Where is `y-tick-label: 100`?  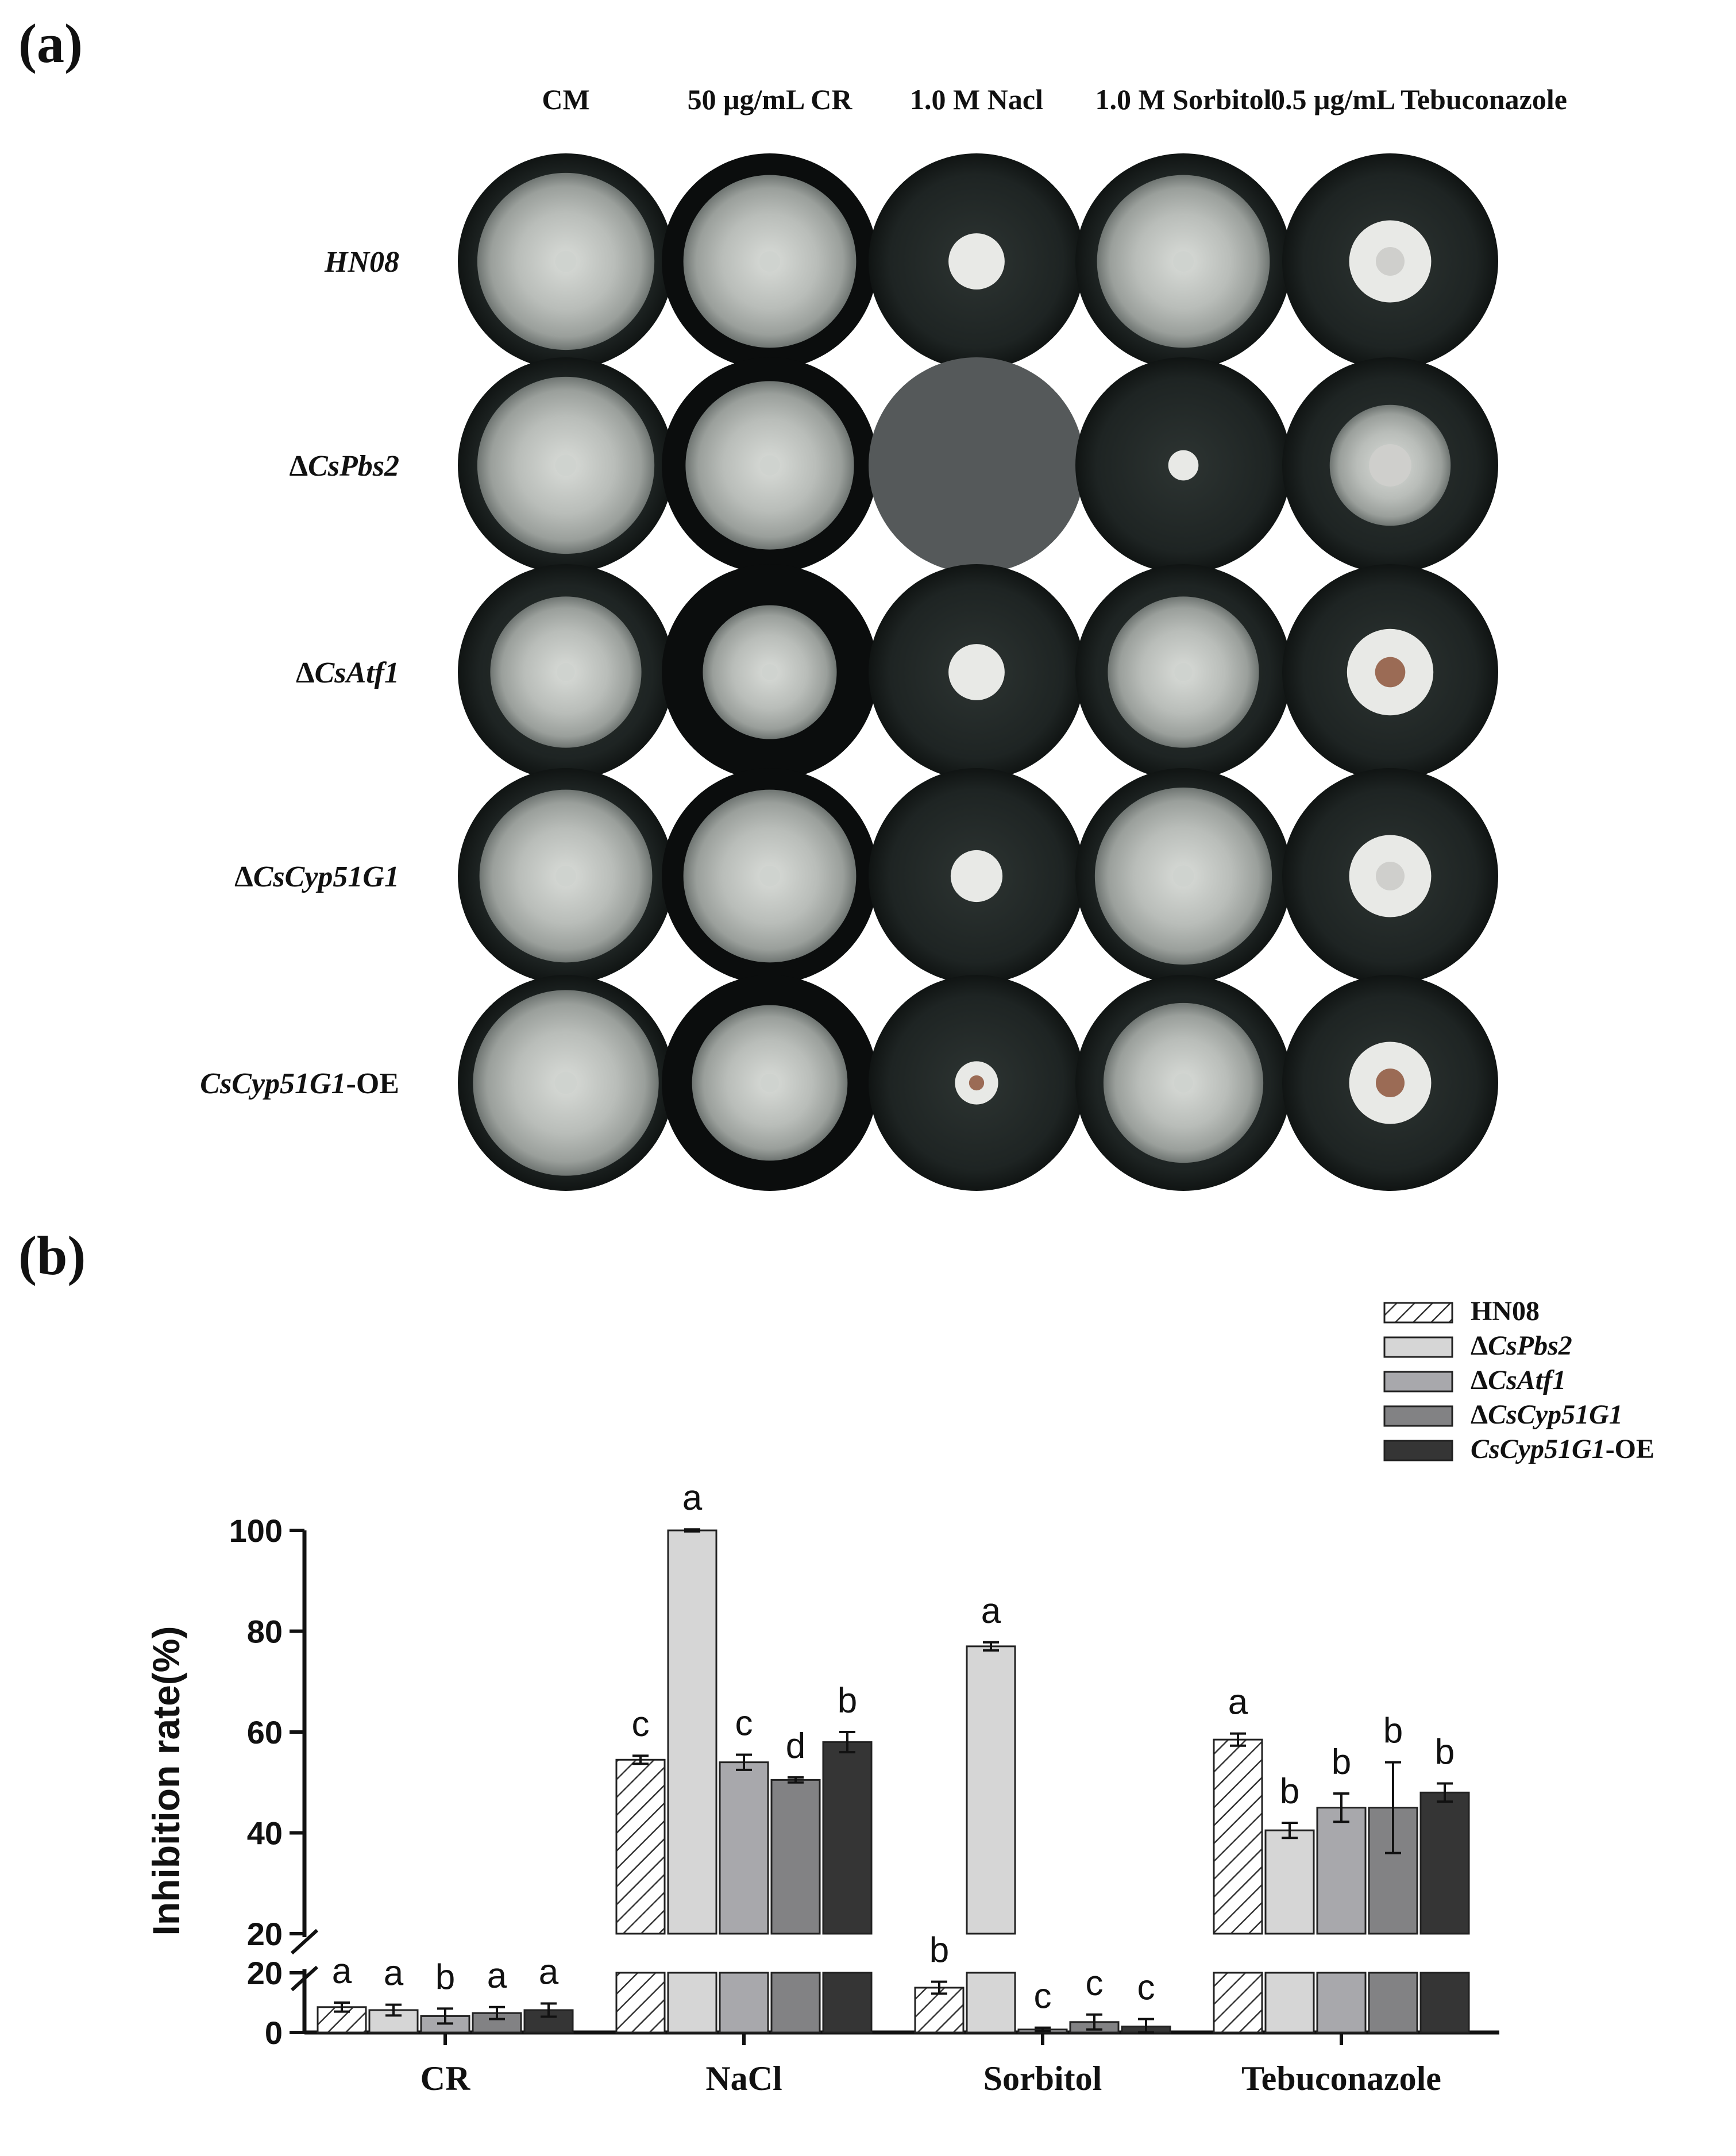 y-tick-label: 100 is located at coordinates (256, 1531).